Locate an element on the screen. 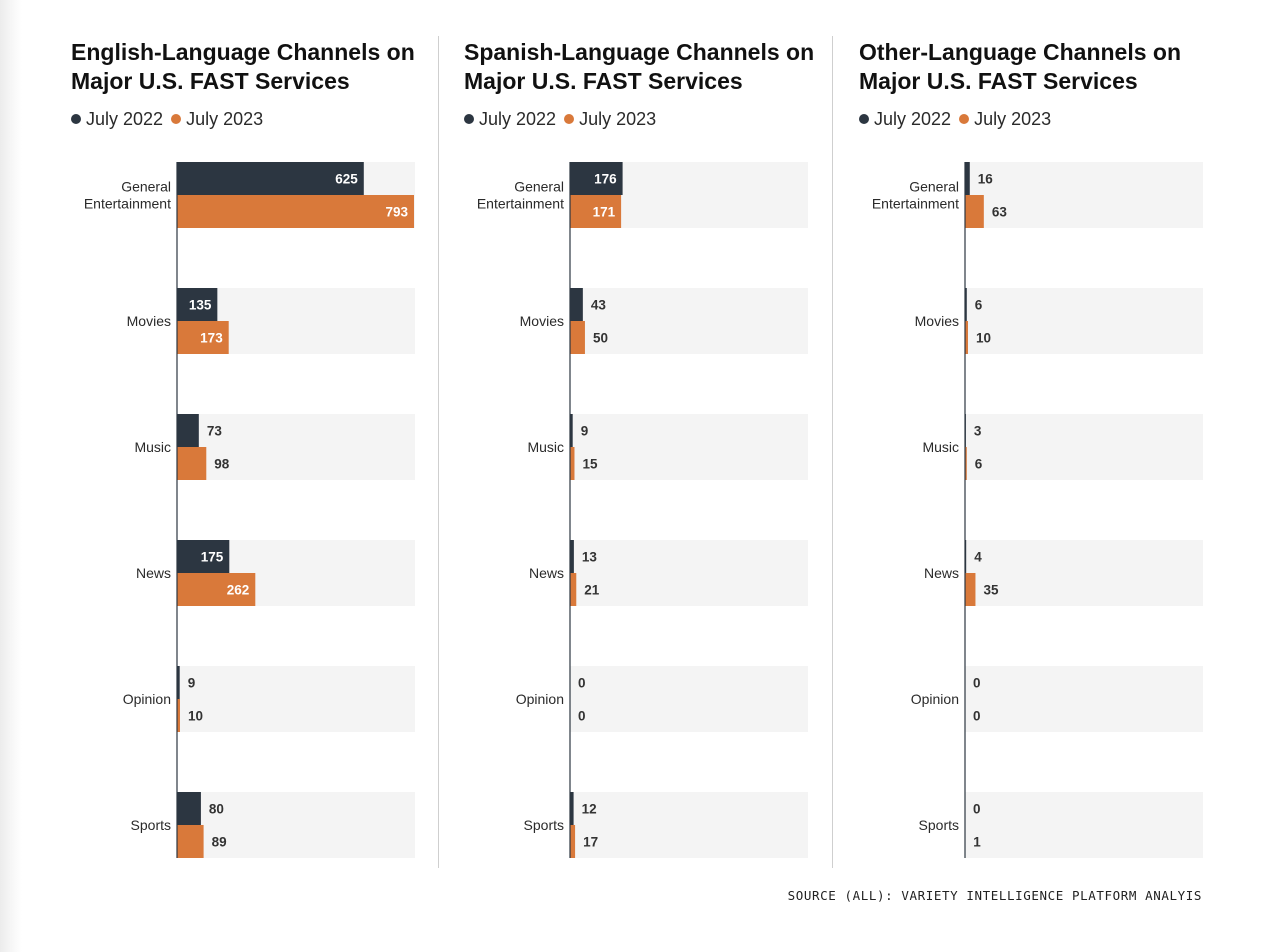  chart-legend: July 2022 July 2023 is located at coordinates (959, 119).